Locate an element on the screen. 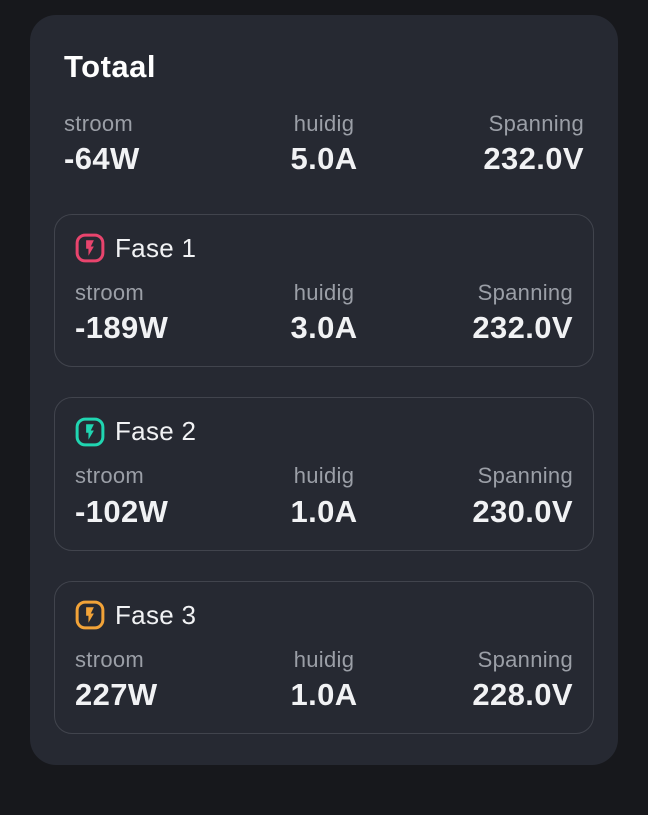  total-current-stat: huidig 5.0A is located at coordinates (323, 144).